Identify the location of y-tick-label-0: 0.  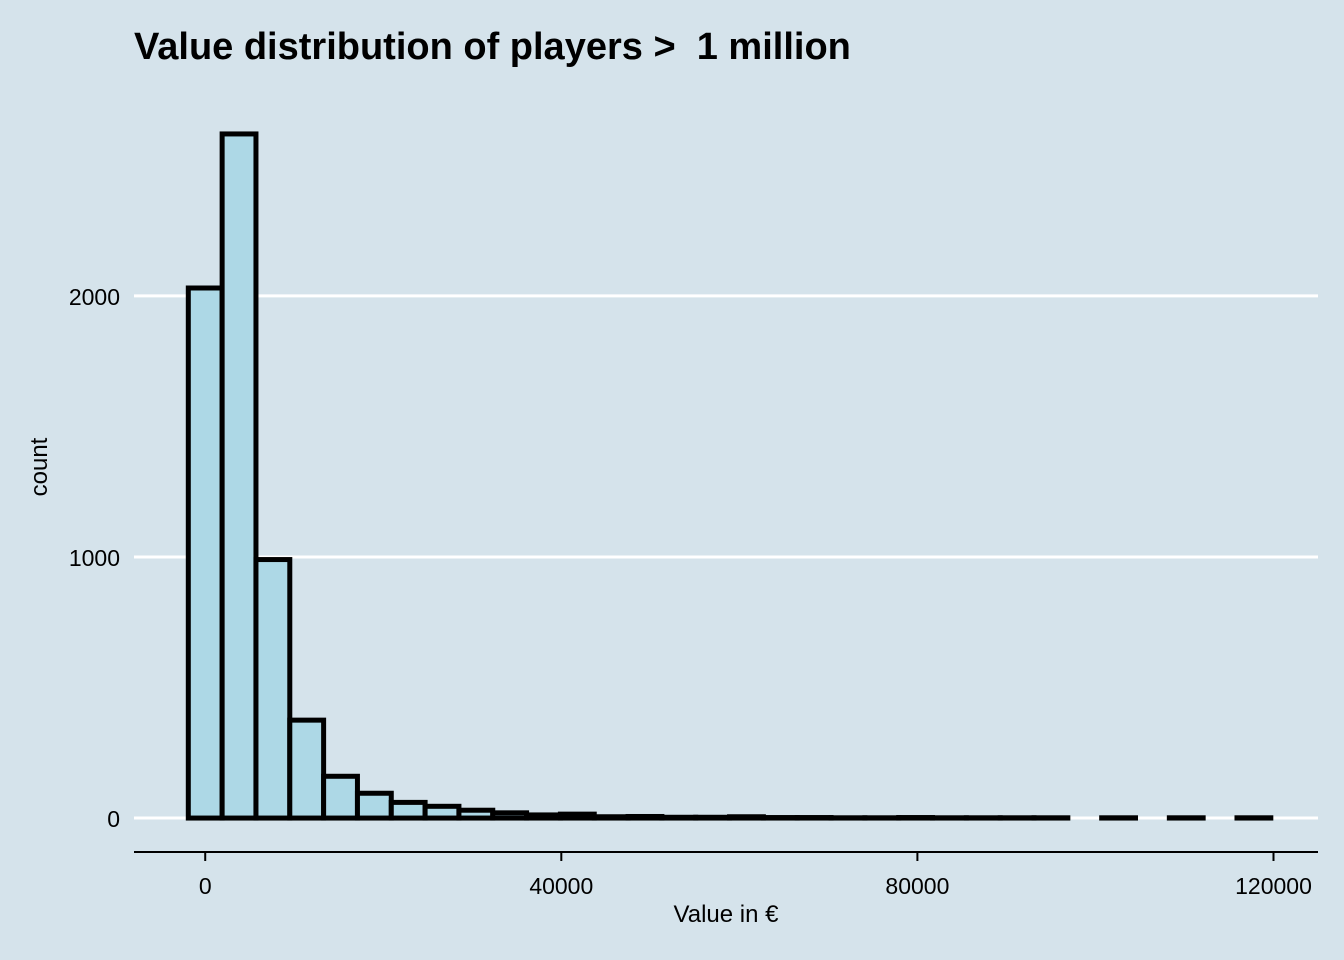
(113, 819).